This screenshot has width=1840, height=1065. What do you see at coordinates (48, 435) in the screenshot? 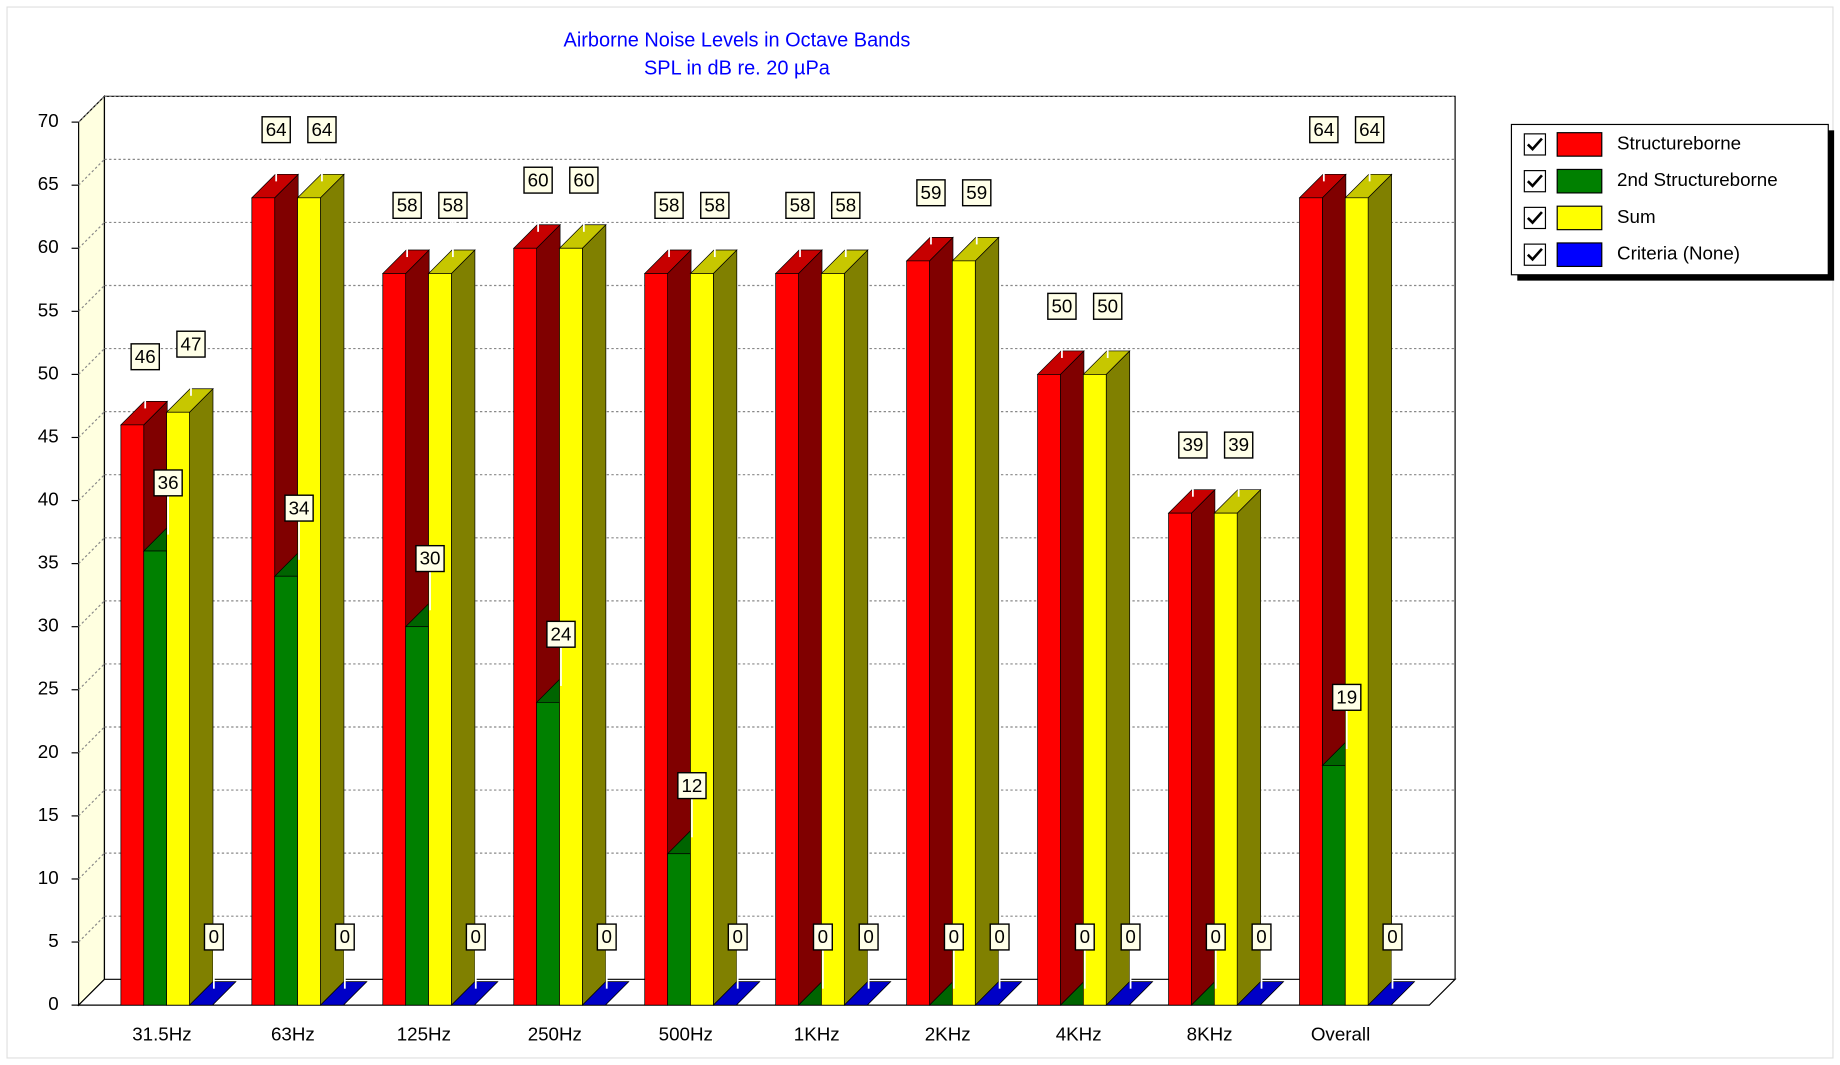
I see `y-tick-label: 45` at bounding box center [48, 435].